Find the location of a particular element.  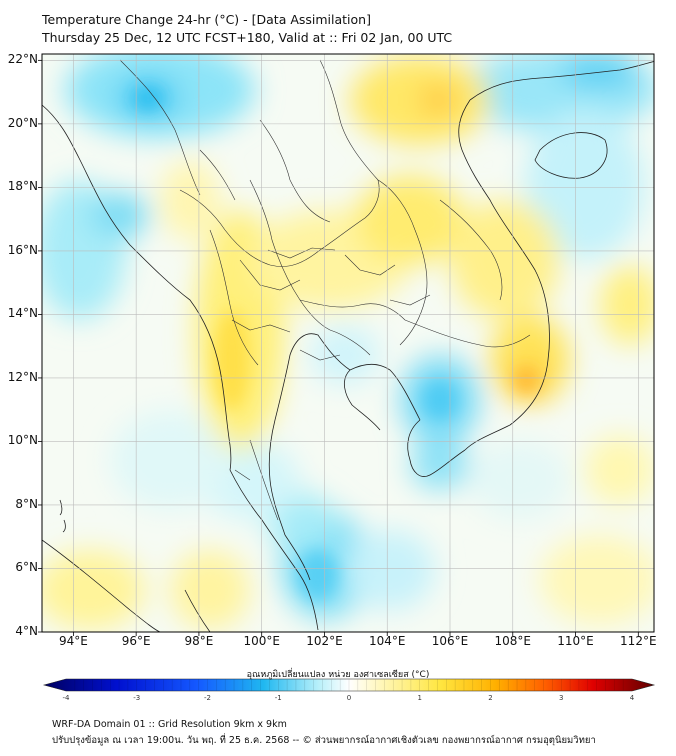

lat-tick-label: 6°N is located at coordinates (26, 567).